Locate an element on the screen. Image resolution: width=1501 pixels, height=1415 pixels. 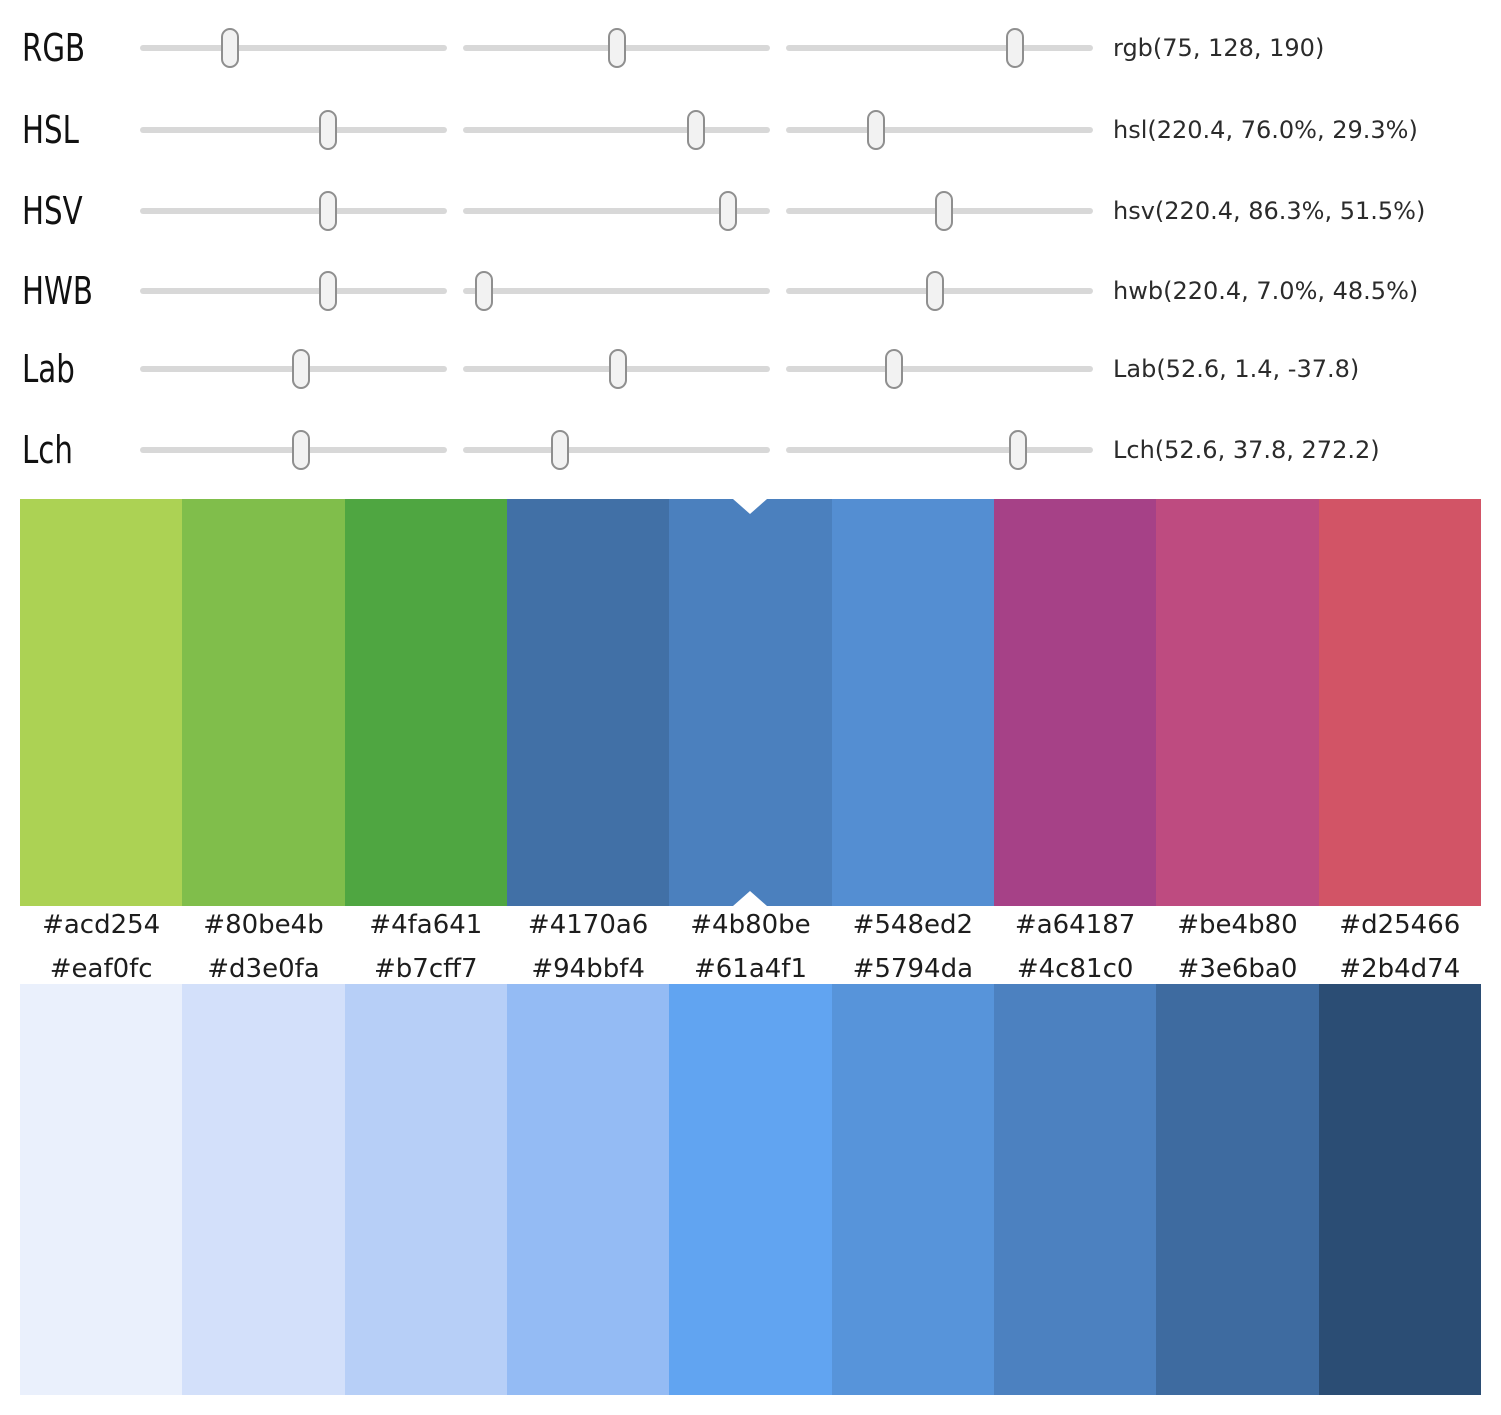
hue-hex-label: #acd254 is located at coordinates (101, 925).